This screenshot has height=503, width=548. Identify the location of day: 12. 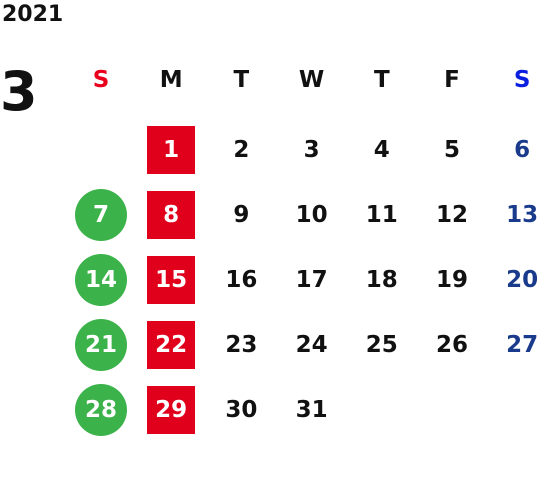
(451, 215).